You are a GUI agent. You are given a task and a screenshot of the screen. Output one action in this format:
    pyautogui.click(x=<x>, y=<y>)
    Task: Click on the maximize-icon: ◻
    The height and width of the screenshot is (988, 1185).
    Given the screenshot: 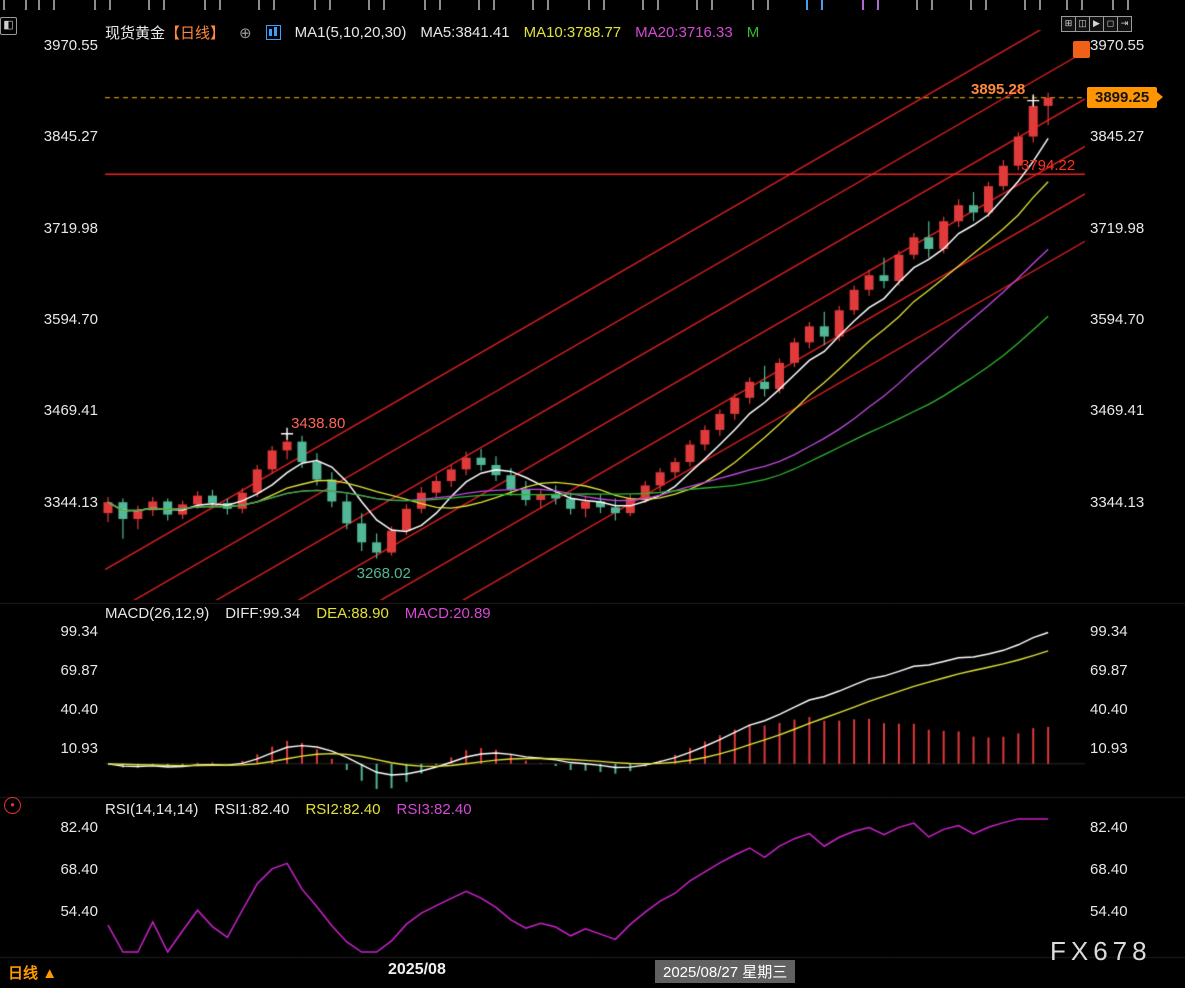 What is the action you would take?
    pyautogui.click(x=1110, y=24)
    